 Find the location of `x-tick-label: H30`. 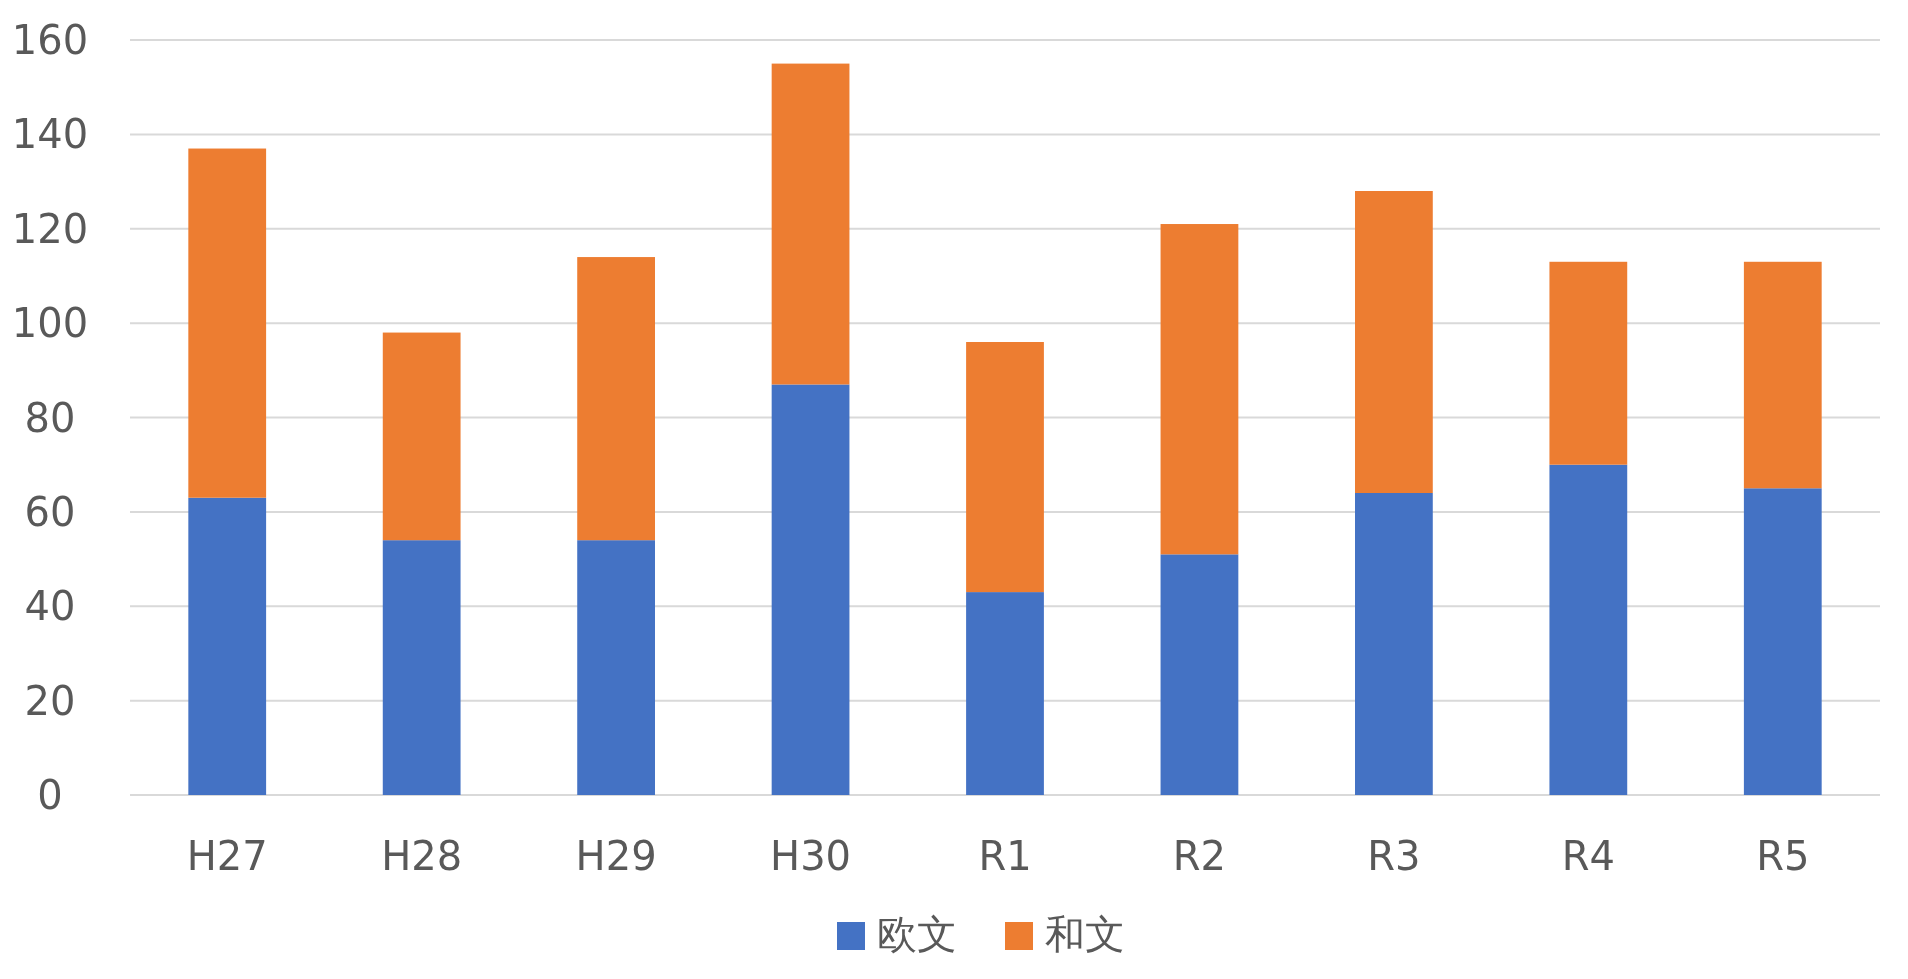

x-tick-label: H30 is located at coordinates (811, 856).